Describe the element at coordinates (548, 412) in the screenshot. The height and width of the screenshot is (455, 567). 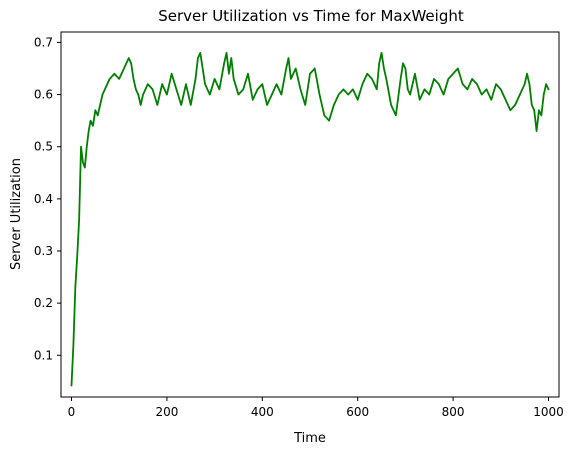
I see `x-tick-label: 1000` at that location.